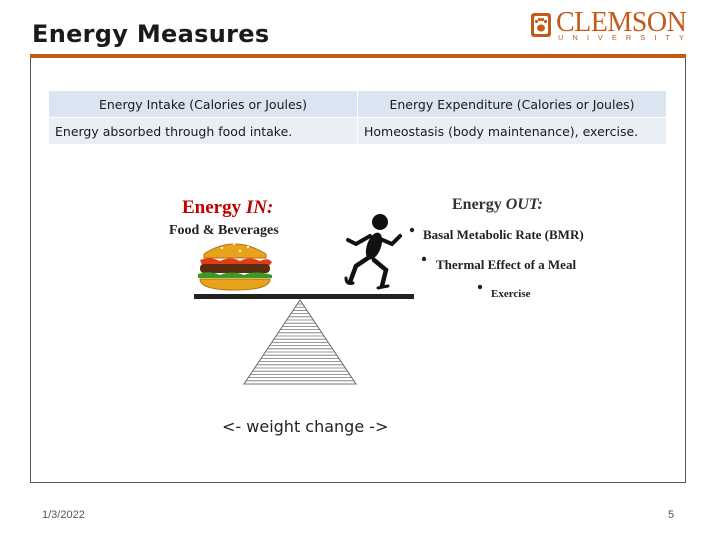  Describe the element at coordinates (506, 264) in the screenshot. I see `out-item-thermal: Thermal Effect of a Meal` at that location.